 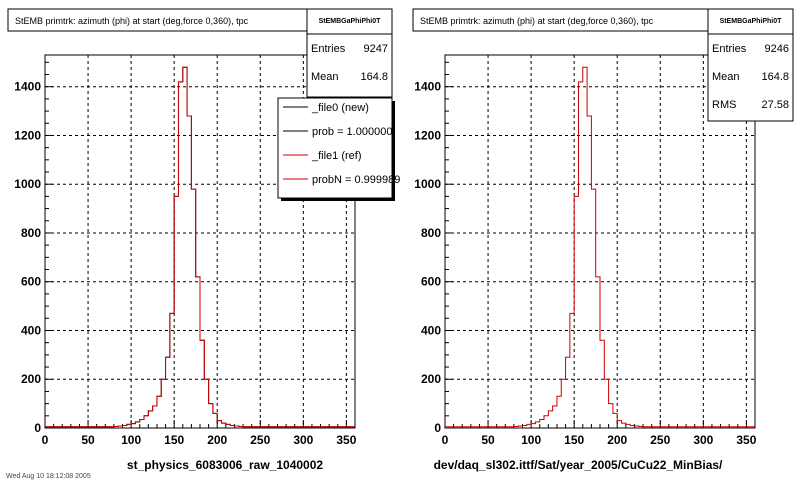 What do you see at coordinates (352, 132) in the screenshot?
I see `legend-entry: prob = 1.000000` at bounding box center [352, 132].